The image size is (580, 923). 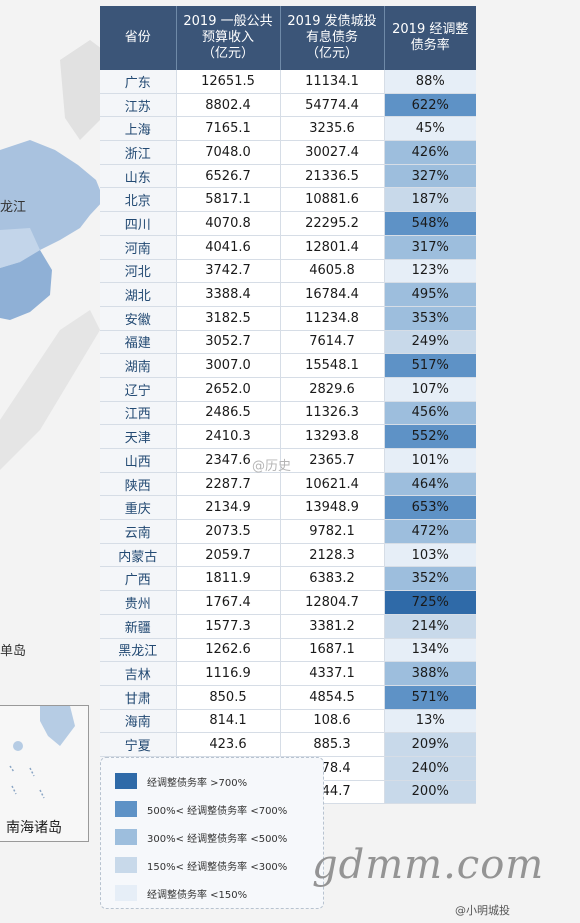 I want to click on rate-cell: 187%, so click(x=429, y=200).